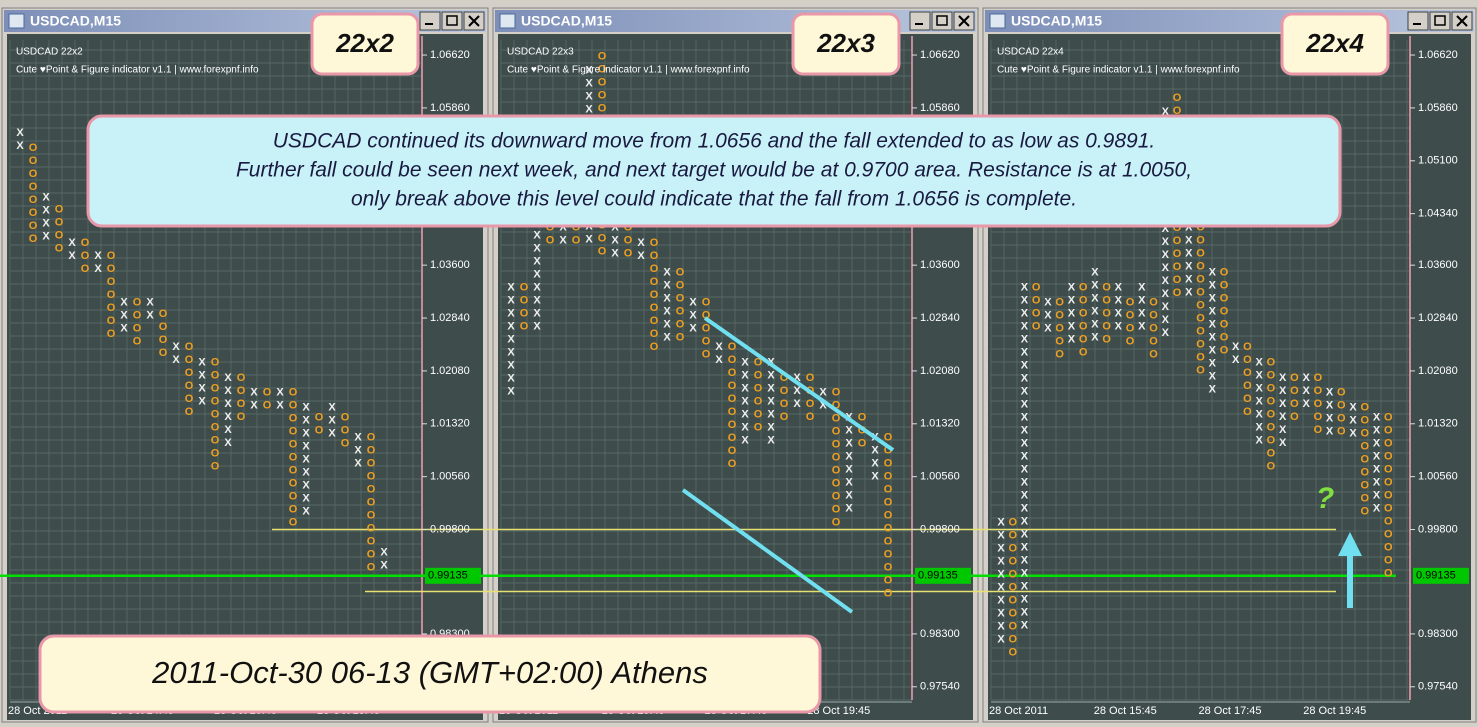  What do you see at coordinates (176, 353) in the screenshot?
I see `pnf-column: XX` at bounding box center [176, 353].